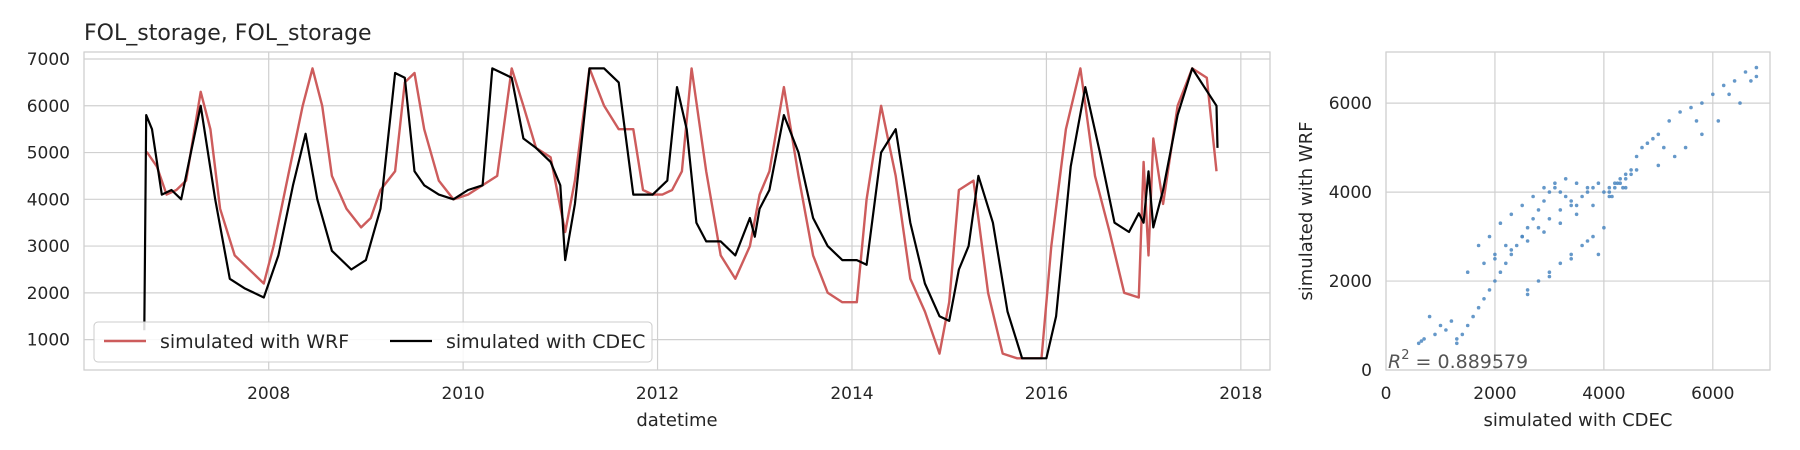 This screenshot has width=1800, height=450. What do you see at coordinates (254, 342) in the screenshot?
I see `legend-label-wrf: simulated with WRF` at bounding box center [254, 342].